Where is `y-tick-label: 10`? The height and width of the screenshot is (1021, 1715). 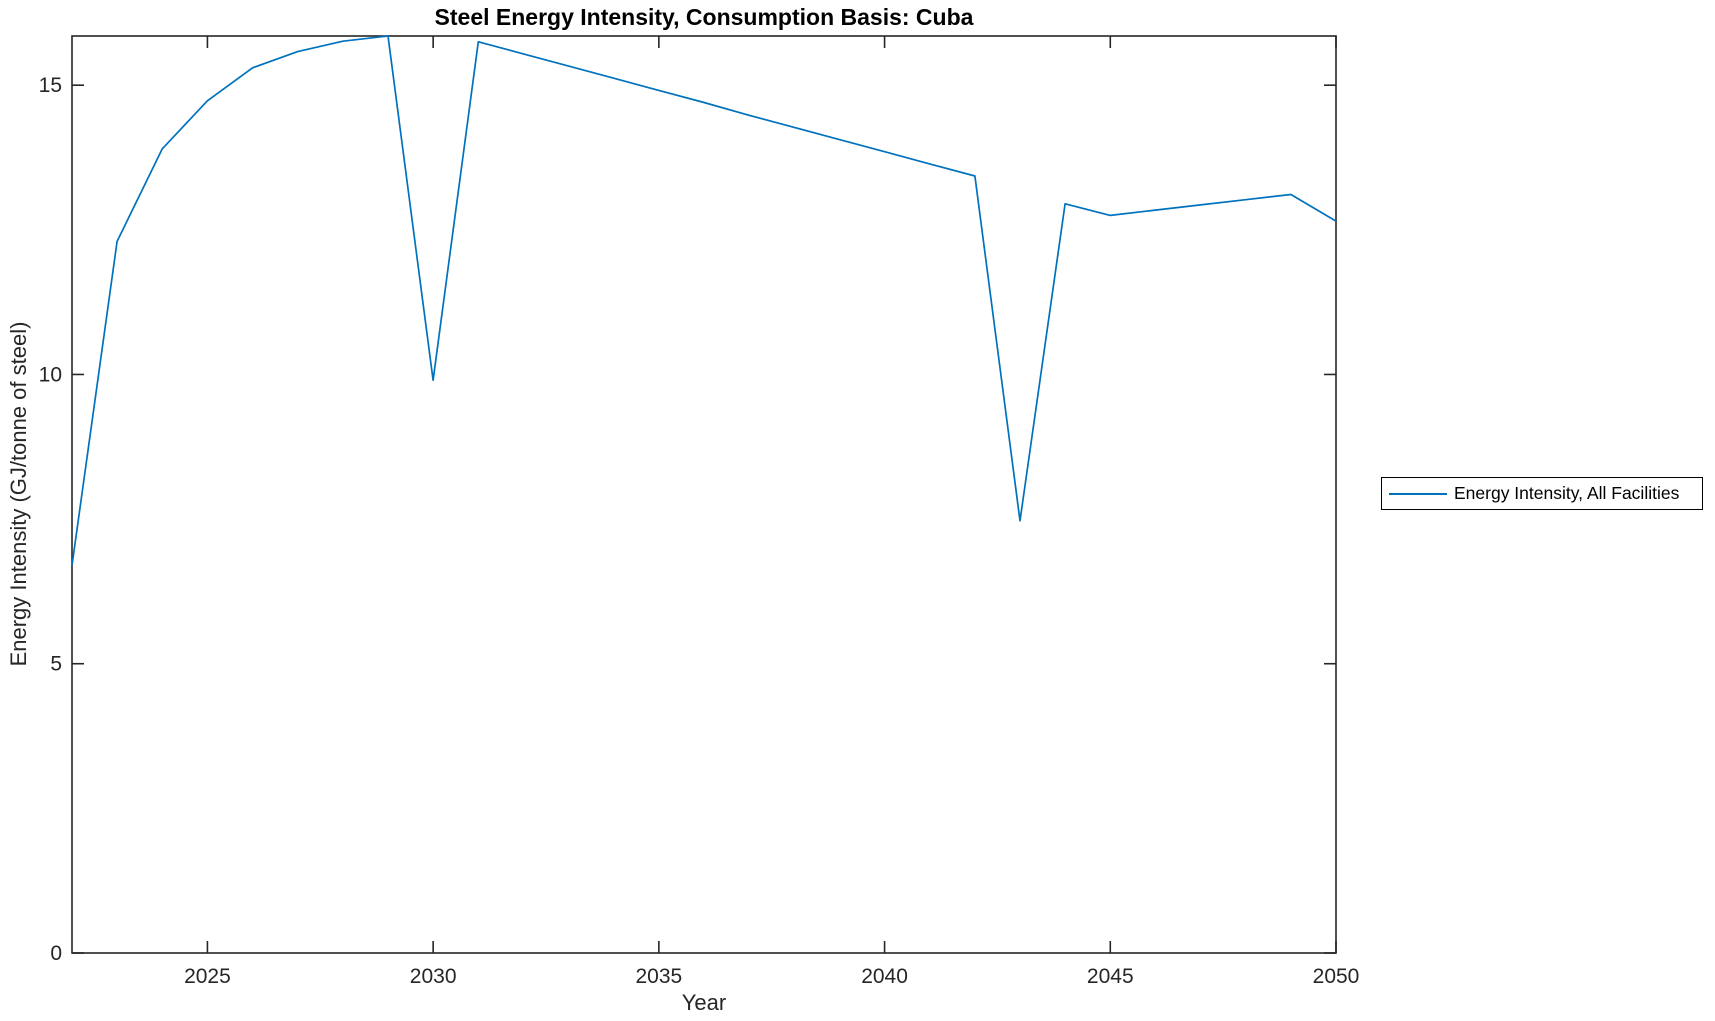 y-tick-label: 10 is located at coordinates (50, 374).